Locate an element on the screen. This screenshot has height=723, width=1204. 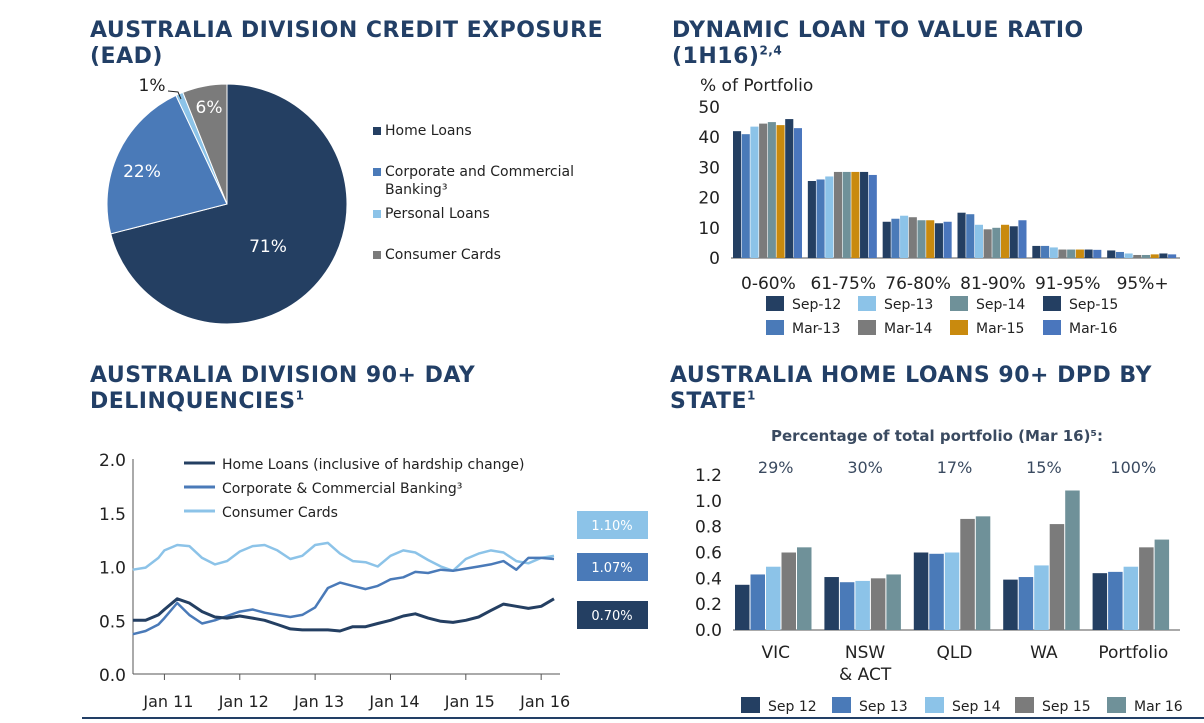
state-ytick-2: 0.4 is located at coordinates (708, 579).